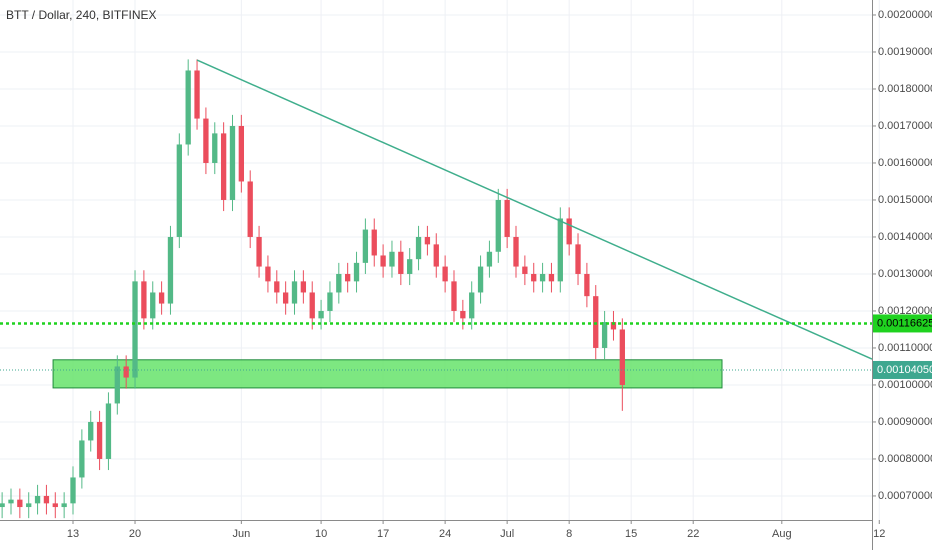 This screenshot has width=932, height=550. Describe the element at coordinates (879, 534) in the screenshot. I see `x-tick-label: 12` at that location.